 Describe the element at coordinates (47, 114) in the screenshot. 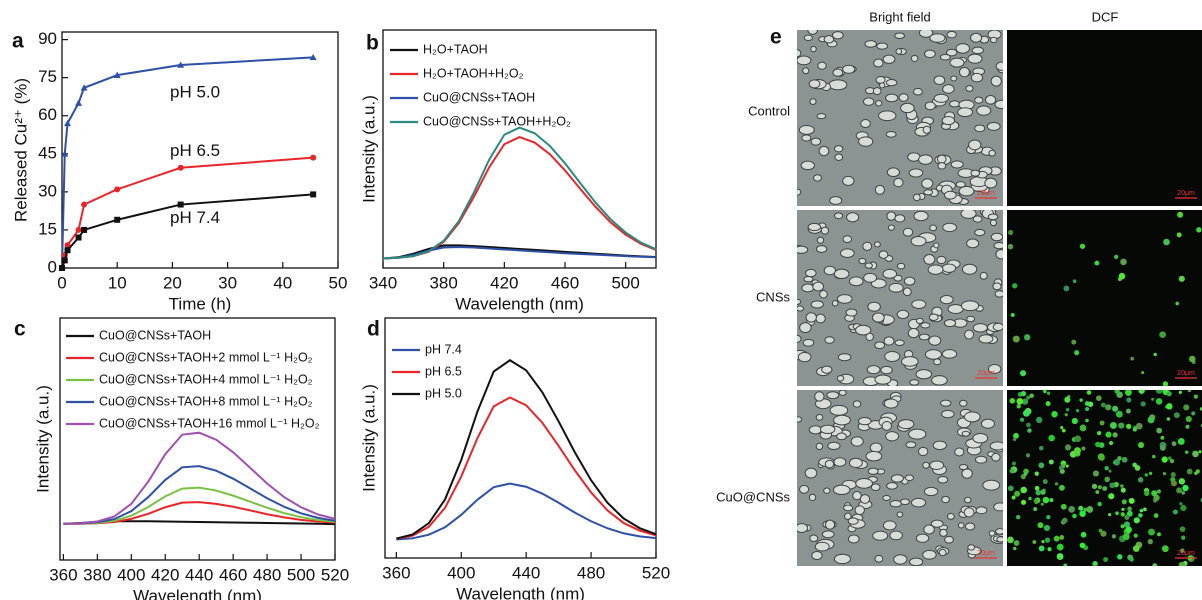

I see `y-tick-label: 60` at that location.